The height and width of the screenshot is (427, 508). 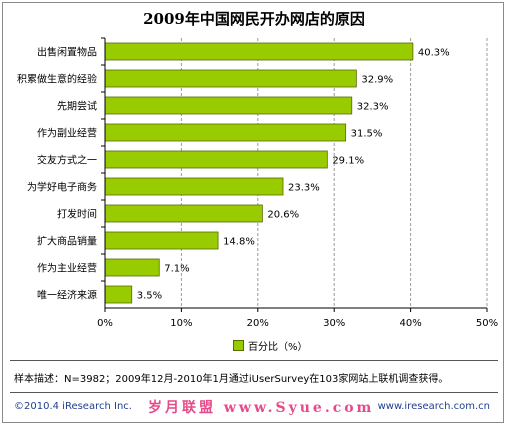 What do you see at coordinates (62, 187) in the screenshot?
I see `category-label: 为学好电子商务` at bounding box center [62, 187].